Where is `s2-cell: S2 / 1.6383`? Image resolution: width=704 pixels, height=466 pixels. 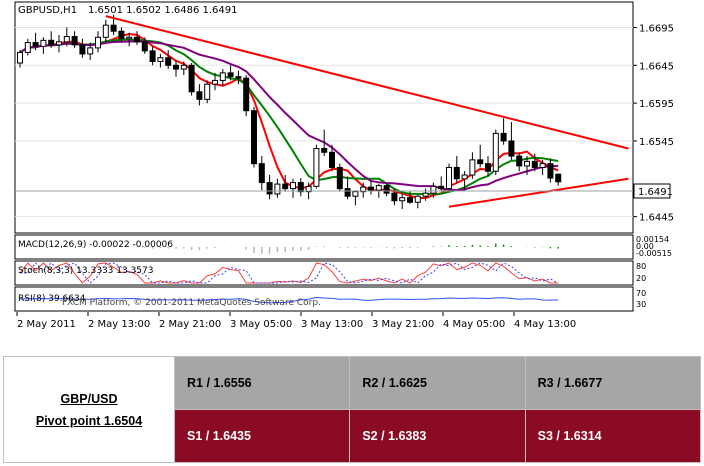
s2-cell: S2 / 1.6383 is located at coordinates (437, 436).